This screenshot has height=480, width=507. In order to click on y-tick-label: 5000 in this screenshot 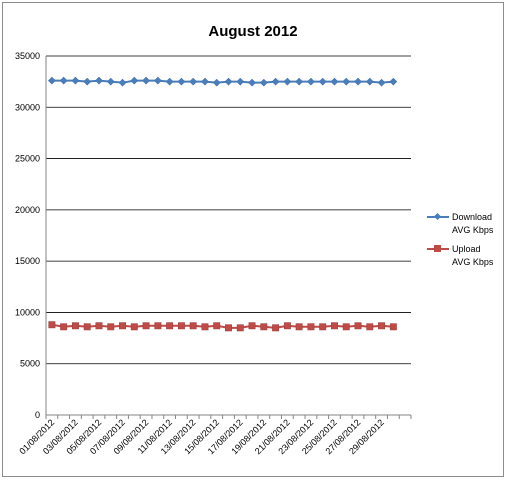, I will do `click(30, 364)`.